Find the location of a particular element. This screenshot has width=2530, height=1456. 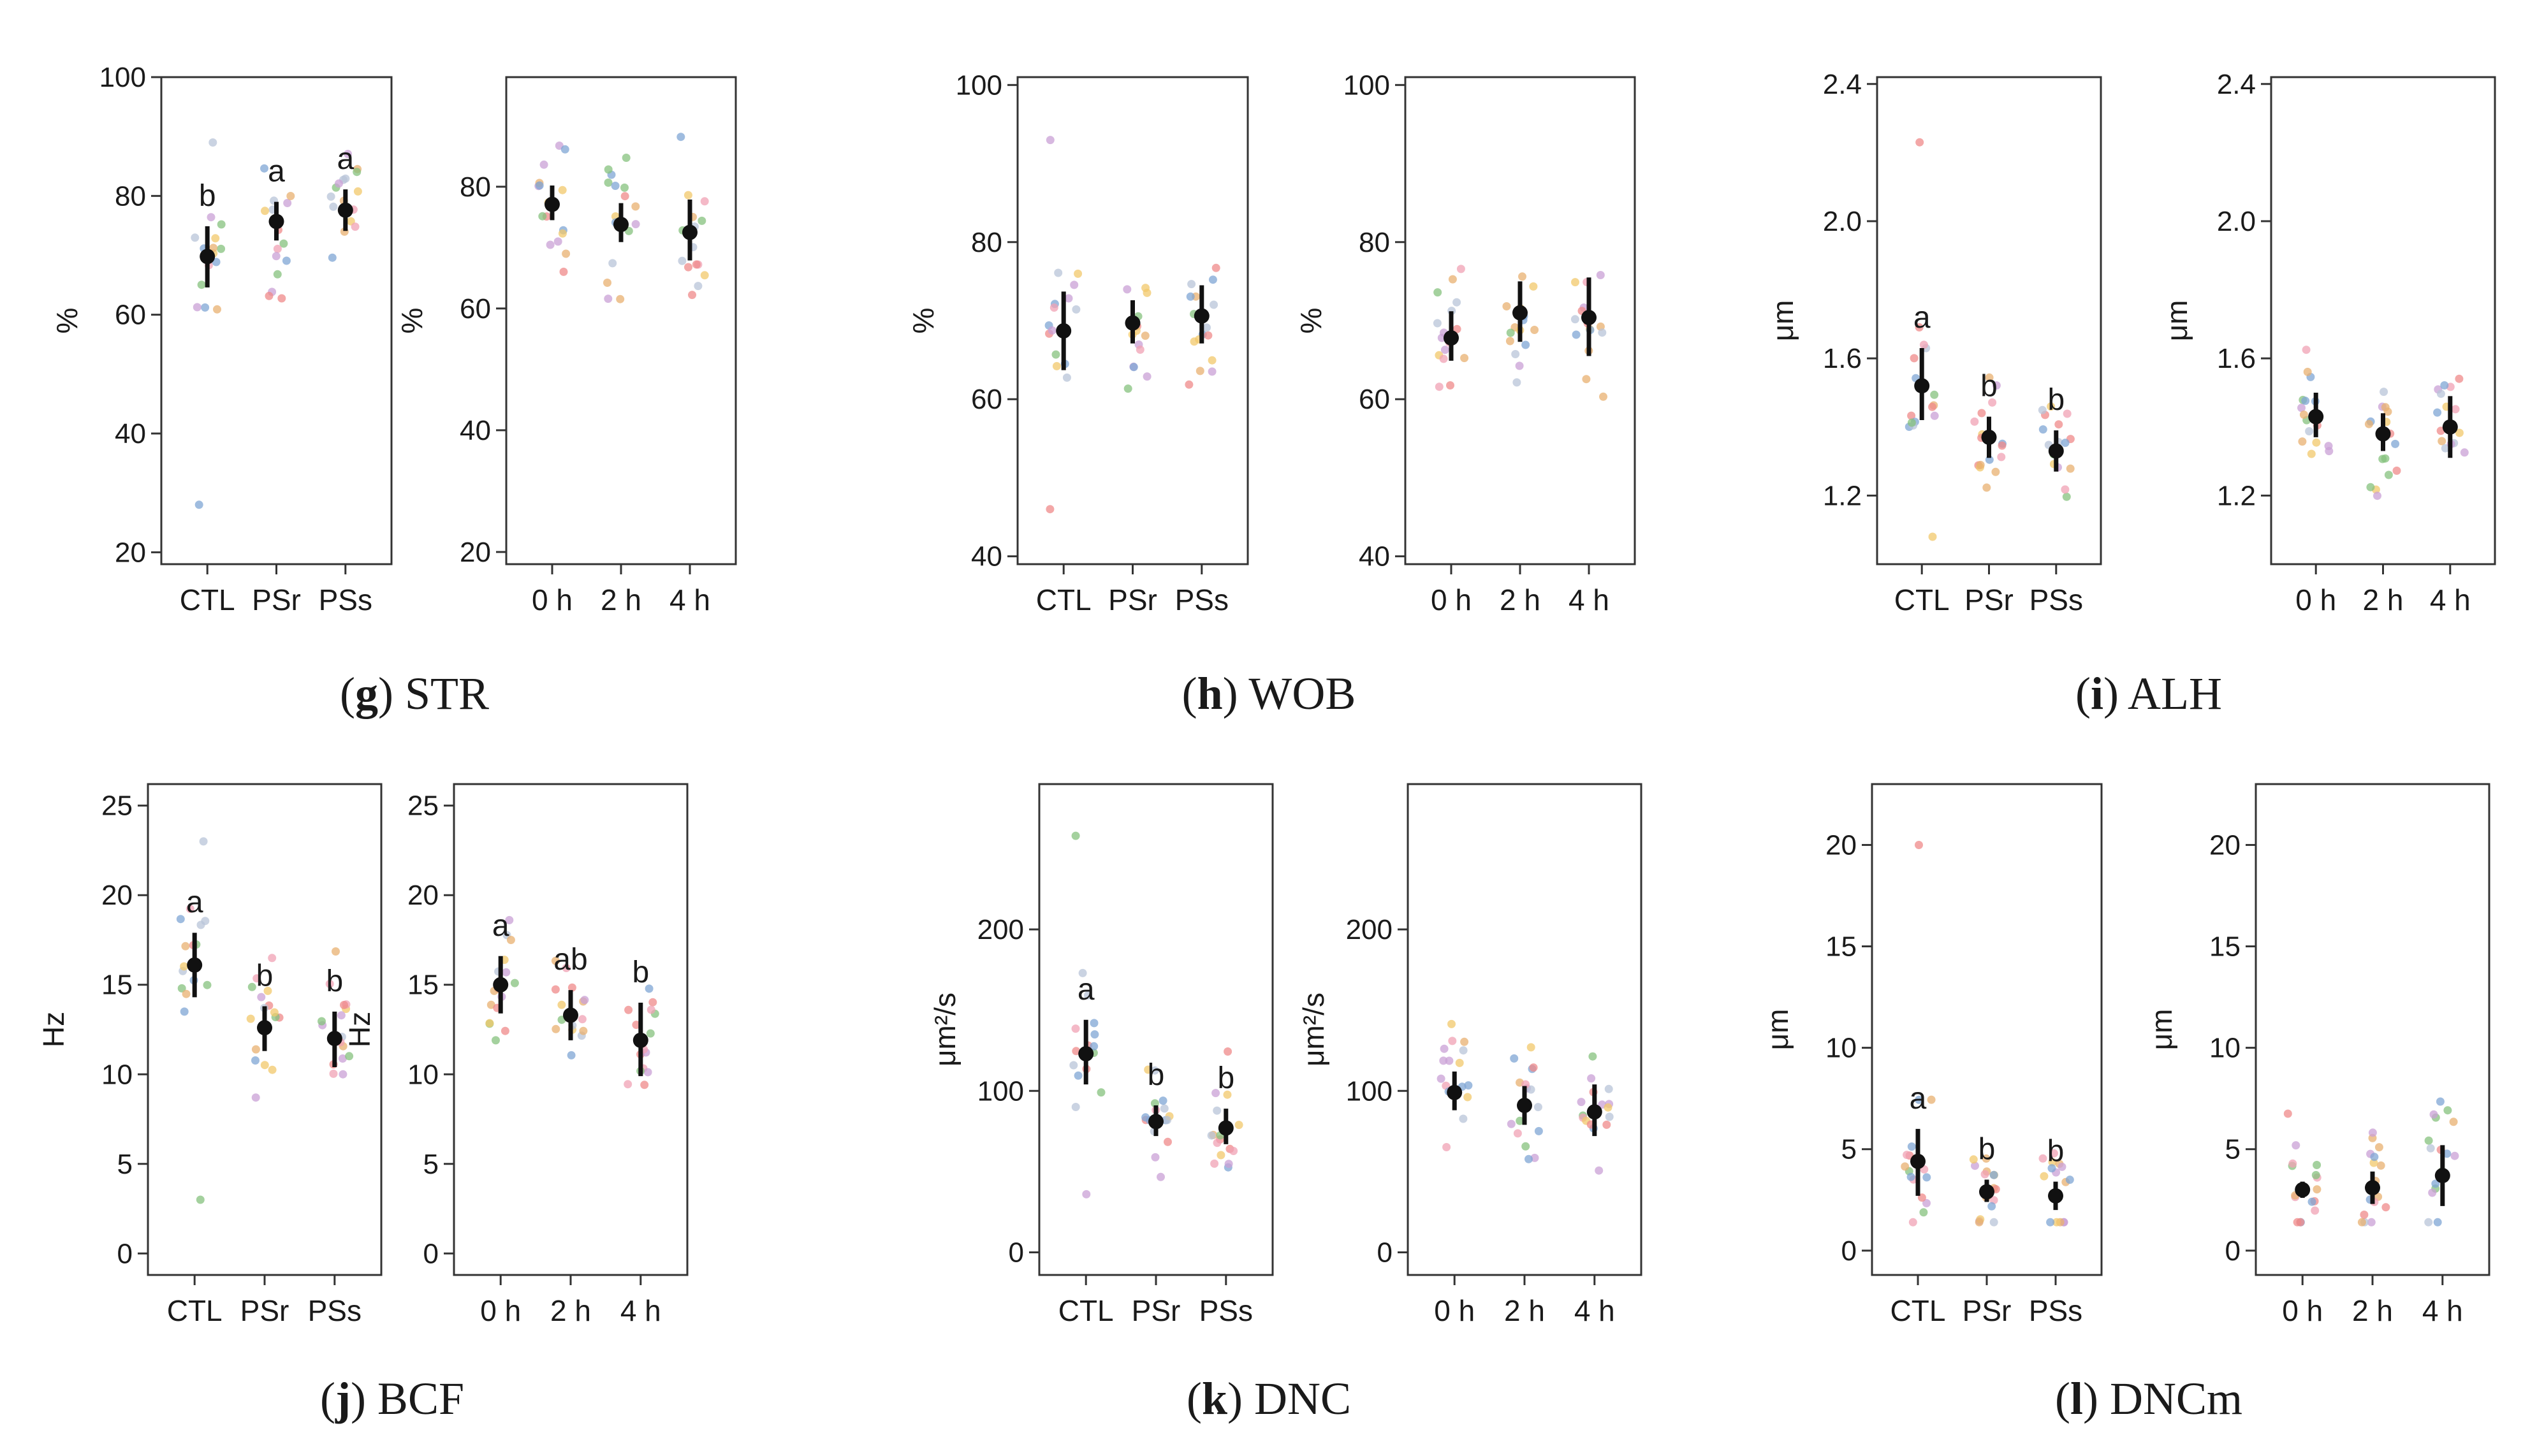

y-tick-label: 80 is located at coordinates (130, 196).